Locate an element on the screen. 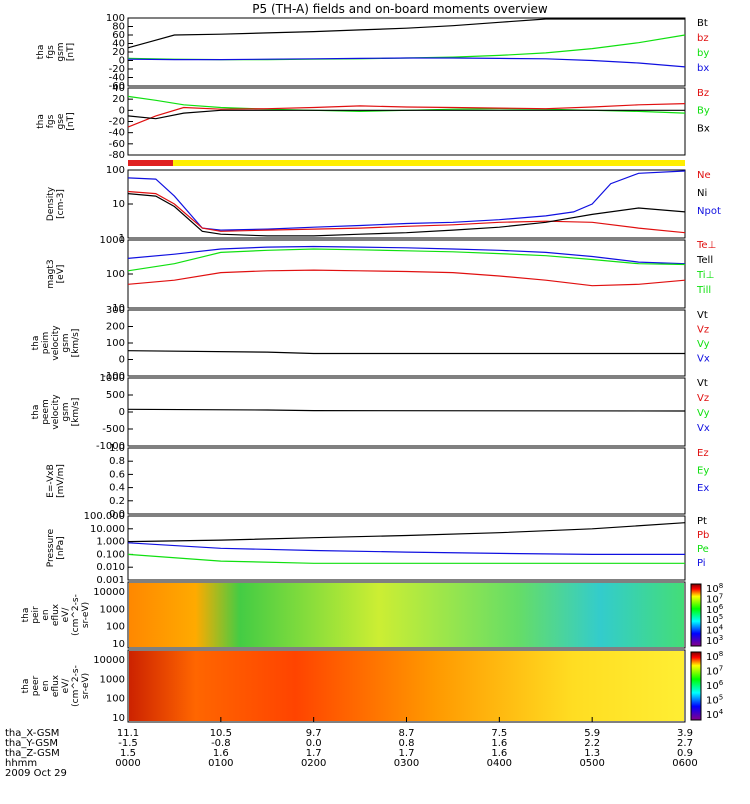 The image size is (750, 804). y-tick-label: 1 is located at coordinates (122, 238).